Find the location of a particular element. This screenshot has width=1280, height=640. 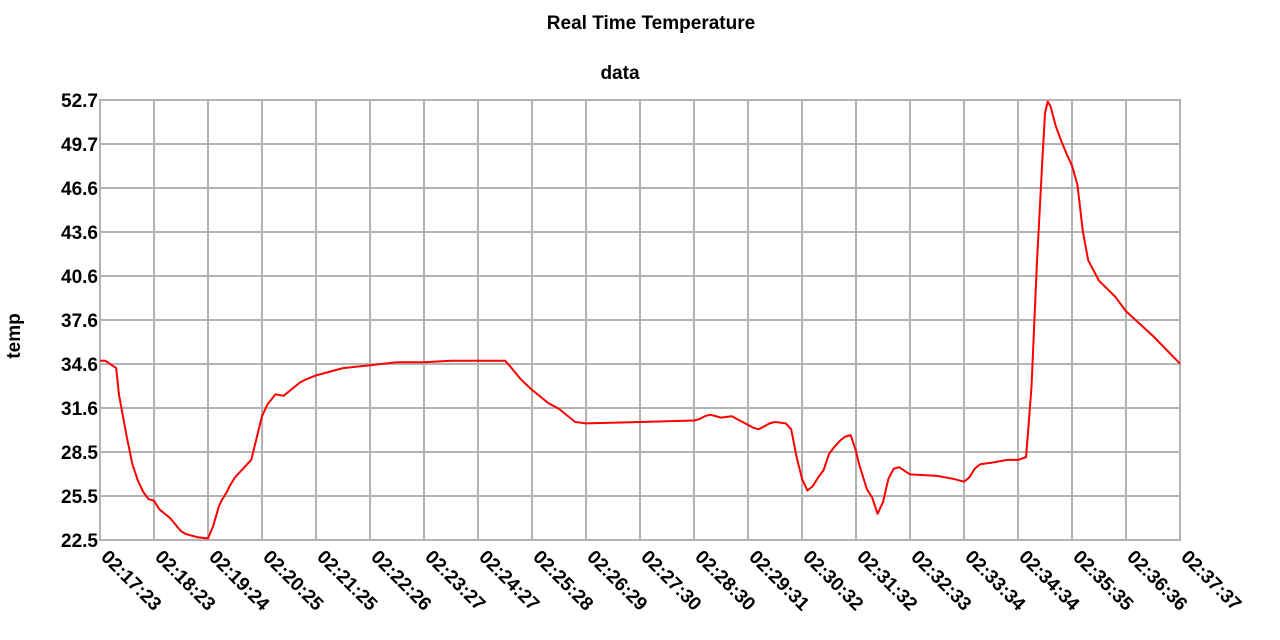

y-tick-label: 40.6 is located at coordinates (79, 277).